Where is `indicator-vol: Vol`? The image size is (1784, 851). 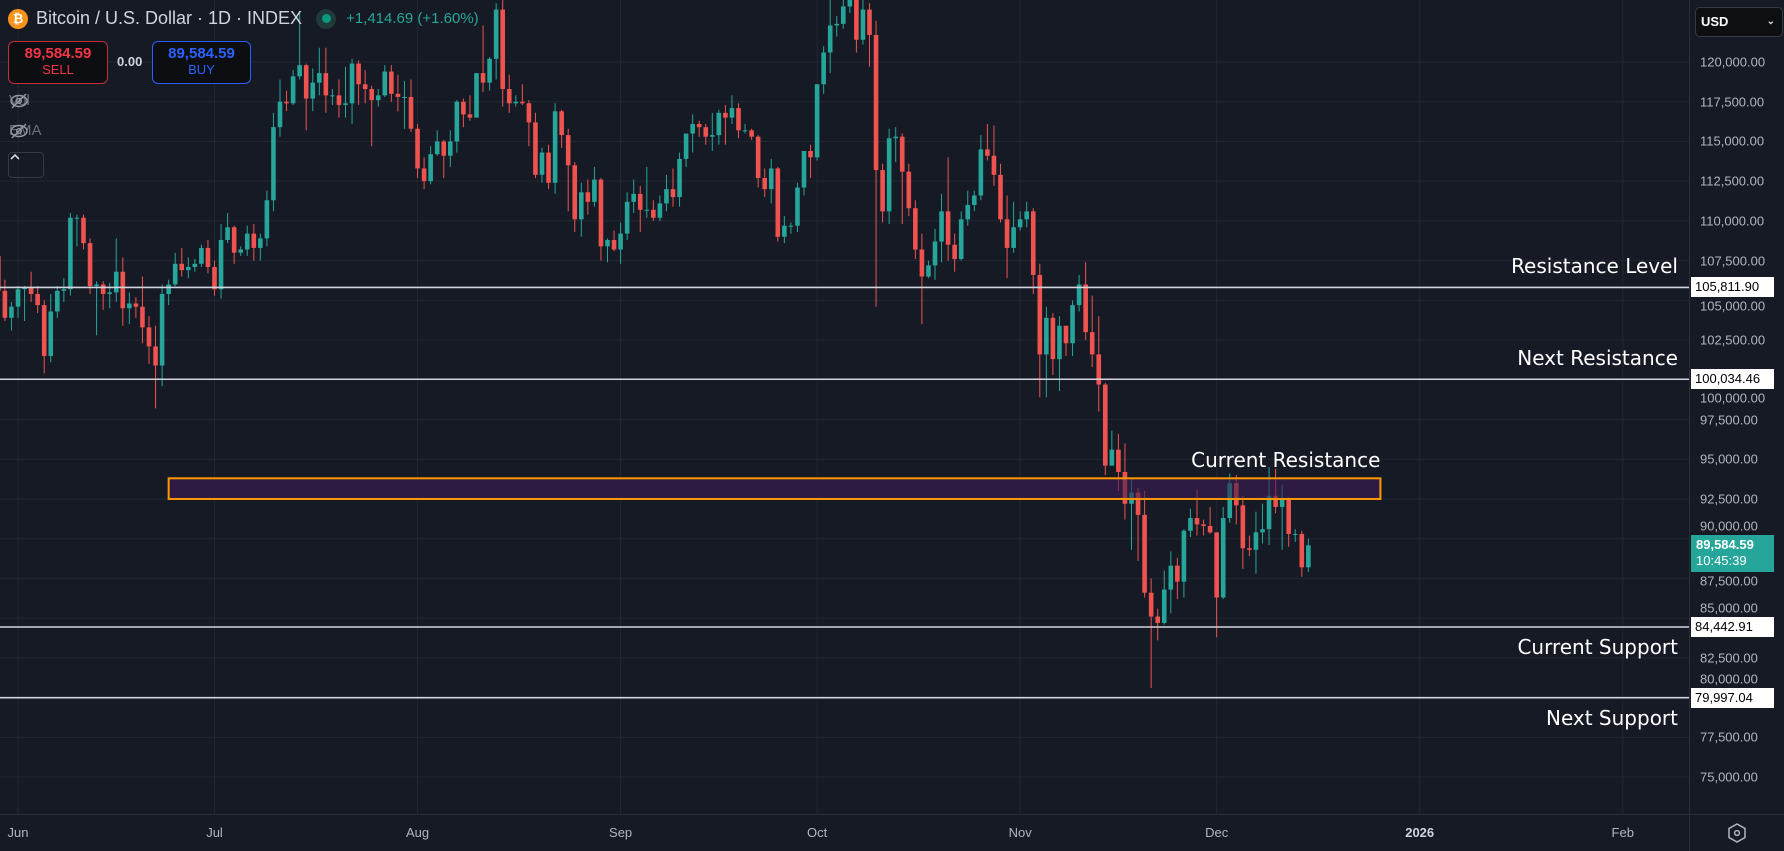
indicator-vol: Vol is located at coordinates (19, 100).